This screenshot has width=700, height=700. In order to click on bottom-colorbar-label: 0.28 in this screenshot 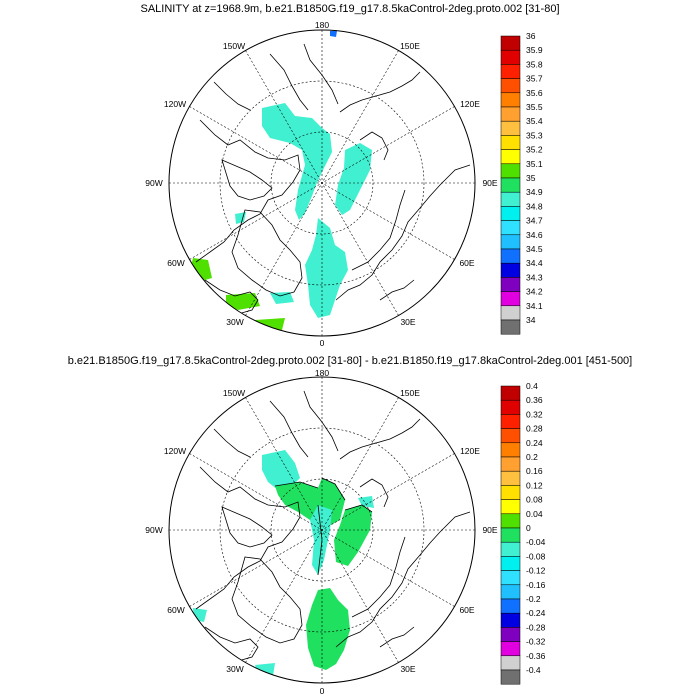, I will do `click(534, 429)`.